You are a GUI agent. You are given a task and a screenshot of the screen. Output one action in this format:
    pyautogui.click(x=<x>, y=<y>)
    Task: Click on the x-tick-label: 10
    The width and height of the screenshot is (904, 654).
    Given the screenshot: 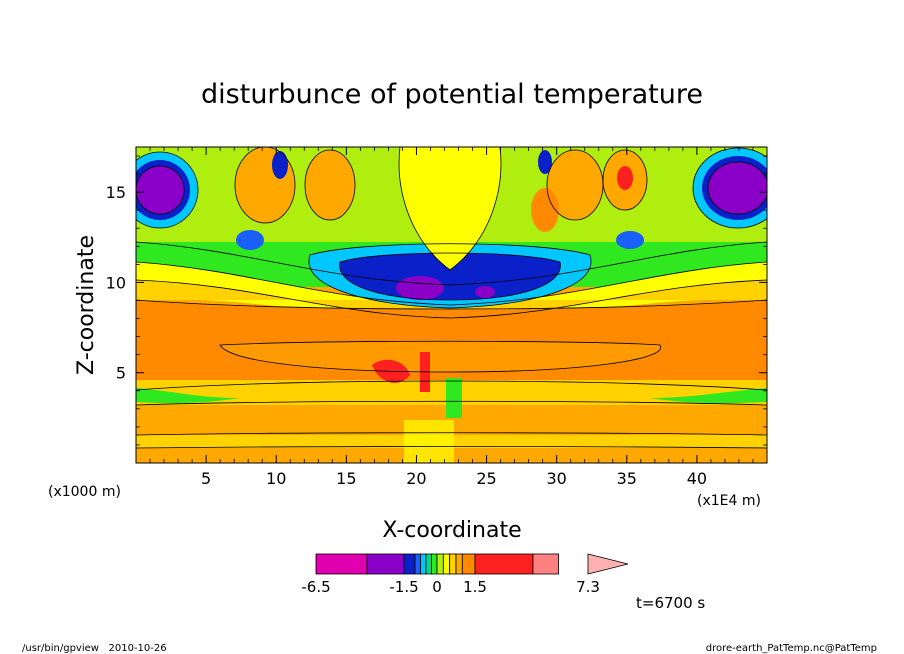 What is the action you would take?
    pyautogui.click(x=276, y=478)
    